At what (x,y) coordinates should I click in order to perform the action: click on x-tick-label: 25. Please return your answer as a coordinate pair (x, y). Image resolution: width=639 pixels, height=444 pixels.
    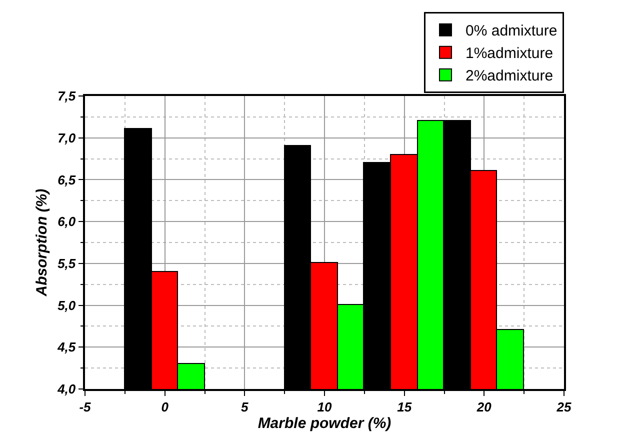
    Looking at the image, I should click on (564, 406).